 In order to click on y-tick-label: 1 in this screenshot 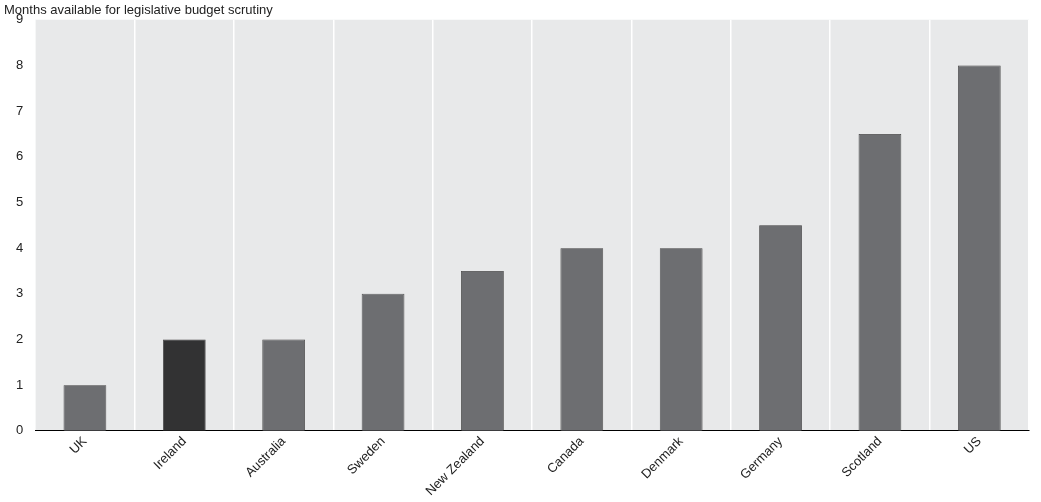, I will do `click(20, 384)`.